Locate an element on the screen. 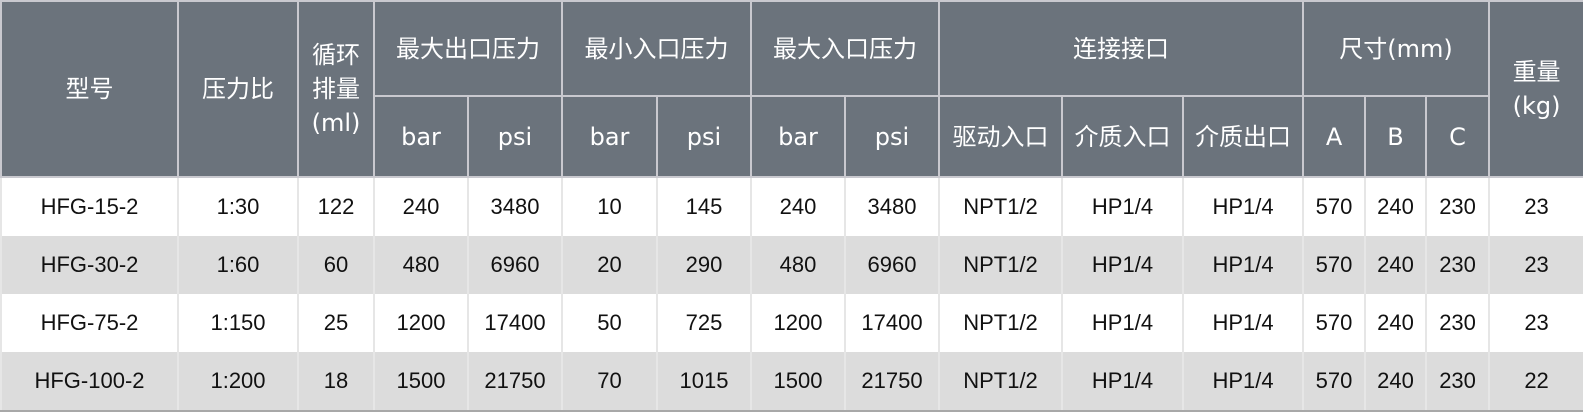 This screenshot has width=1583, height=416. header-dimension-sub: C is located at coordinates (1458, 136).